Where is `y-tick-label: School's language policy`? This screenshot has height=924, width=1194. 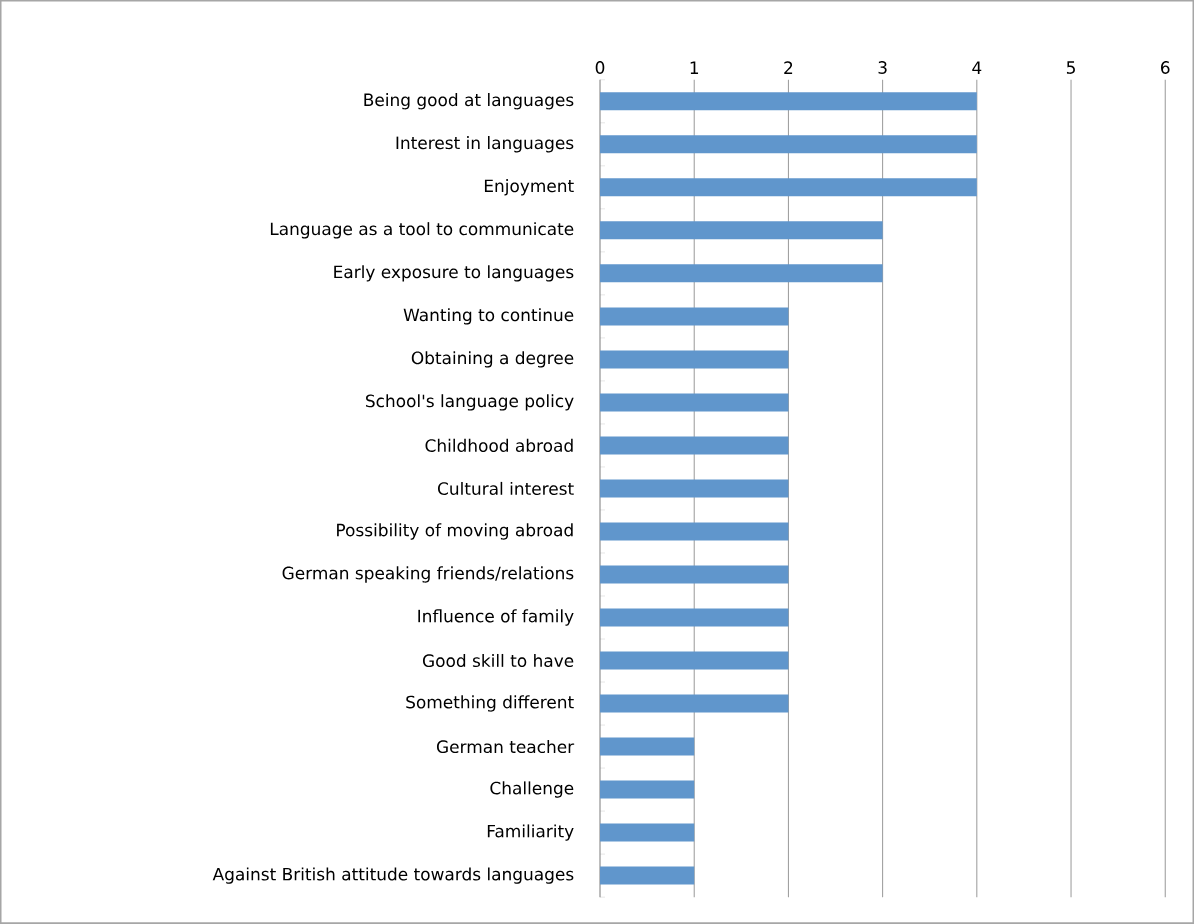 y-tick-label: School's language policy is located at coordinates (469, 402).